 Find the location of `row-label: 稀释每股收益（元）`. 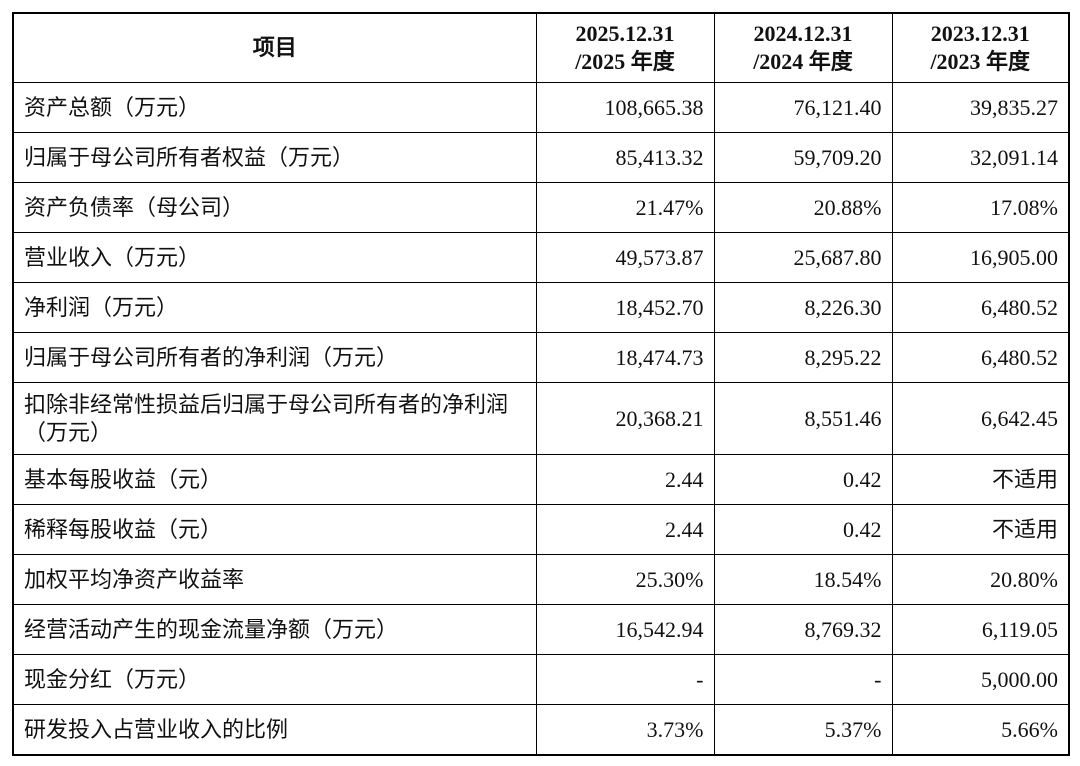

row-label: 稀释每股收益（元） is located at coordinates (274, 529).